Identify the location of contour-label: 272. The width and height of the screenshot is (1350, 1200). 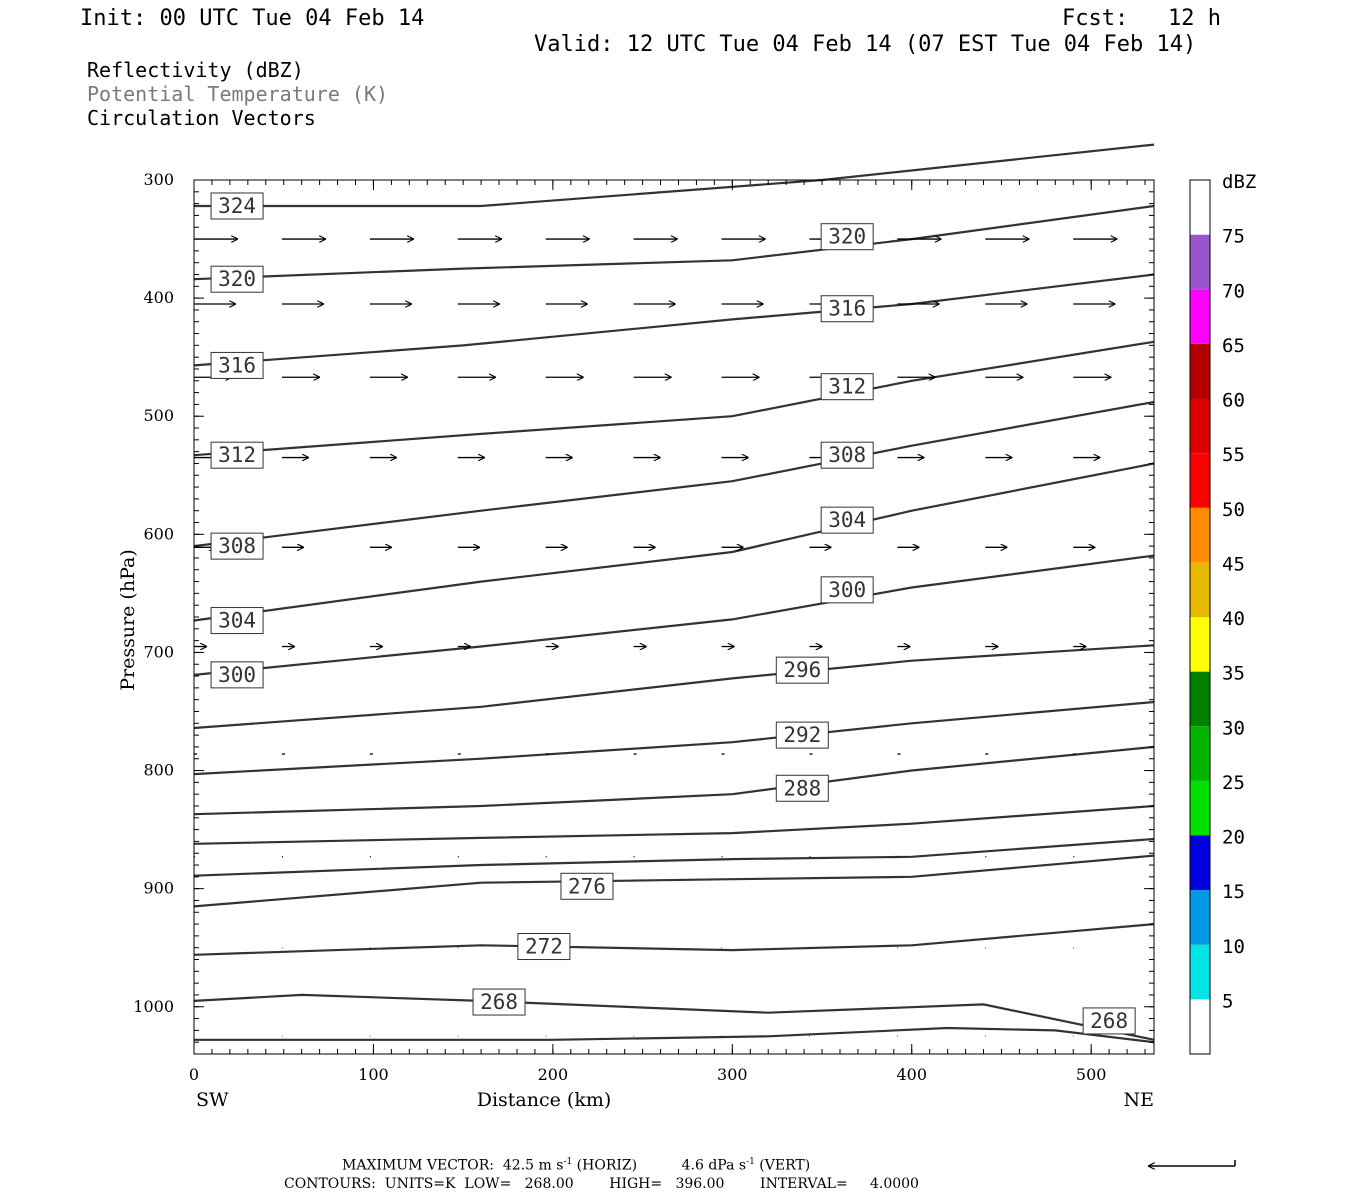
(544, 947).